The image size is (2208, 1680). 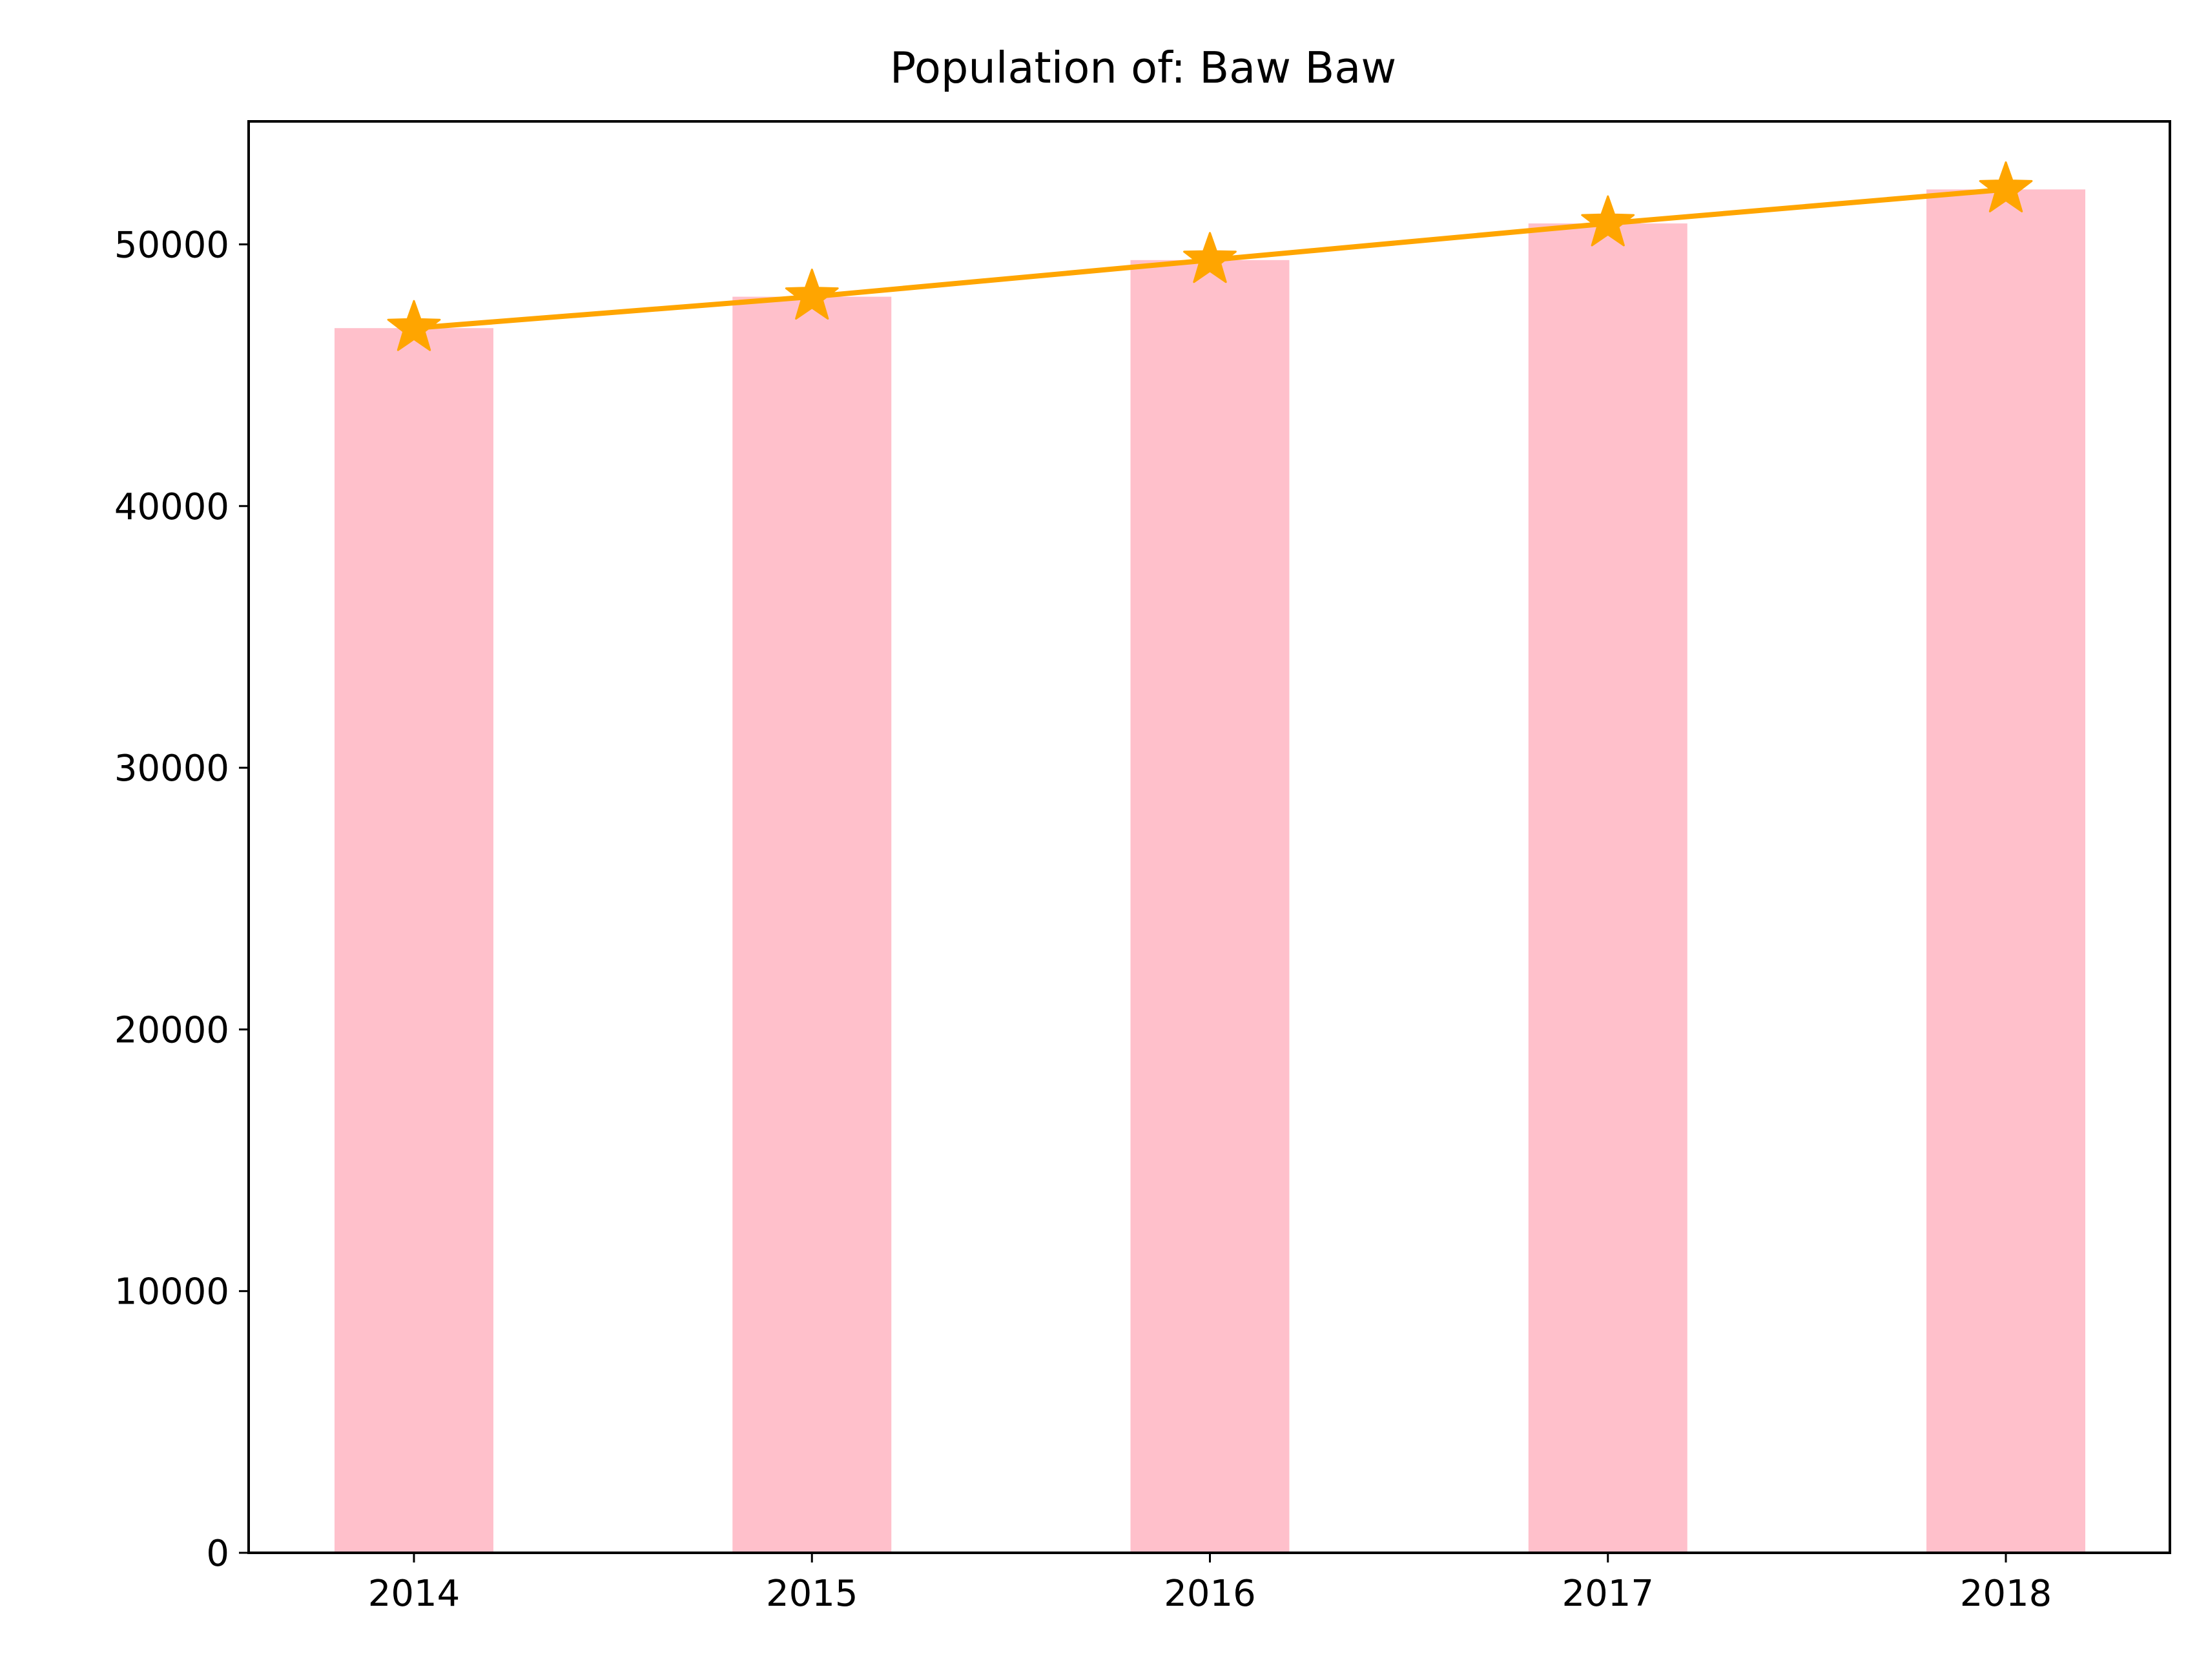 I want to click on y-axis: 0 10000 20000 30000 40000 50000, so click(x=181, y=899).